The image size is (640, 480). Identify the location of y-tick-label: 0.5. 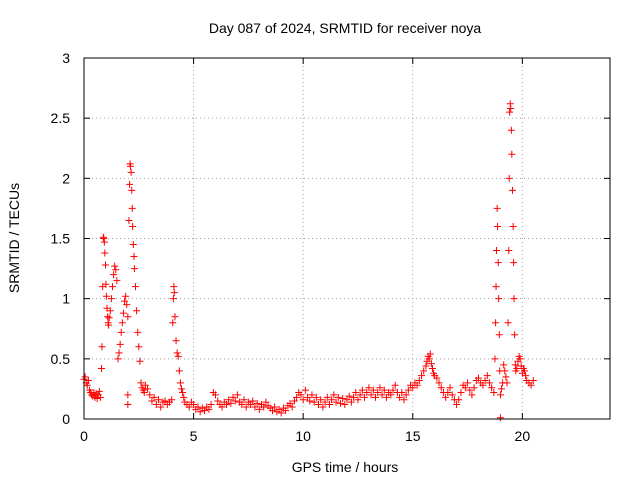
(61, 359).